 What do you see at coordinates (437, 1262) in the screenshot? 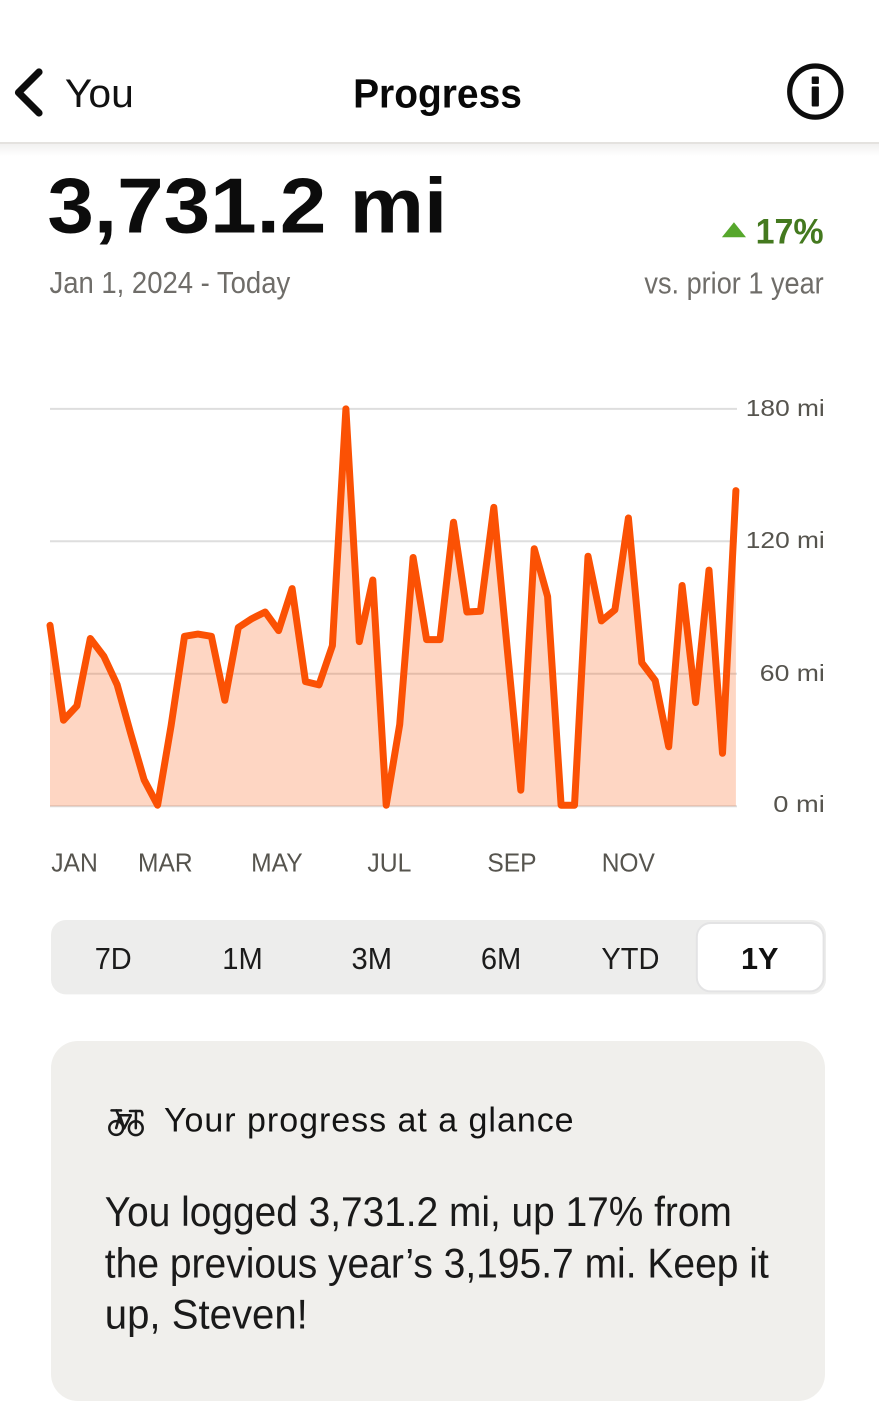
I see `svg-text:the previous year’s 3,195.7 mi: the previous year’s 3,195.7 mi. Keep it` at bounding box center [437, 1262].